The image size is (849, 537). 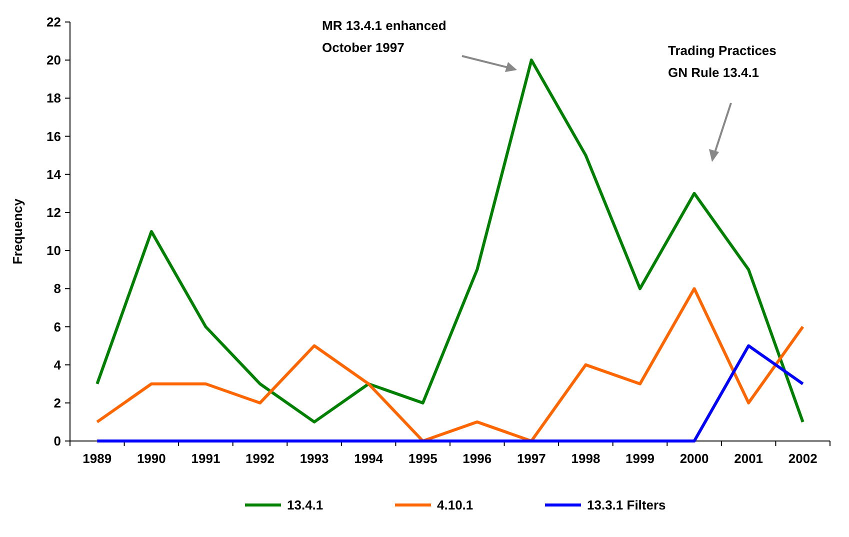 I want to click on x-tick-label: 2001, so click(x=749, y=458).